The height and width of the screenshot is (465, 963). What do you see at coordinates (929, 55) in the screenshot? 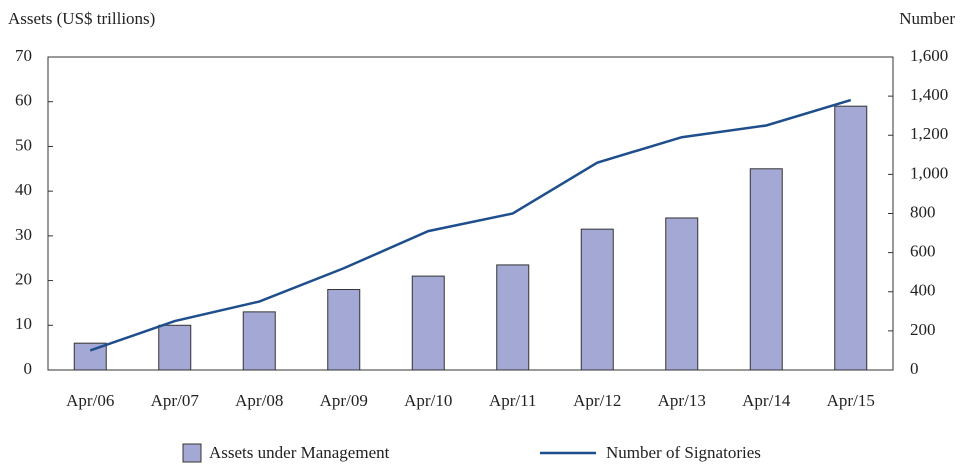
I see `y2-tick-label: 1,600` at bounding box center [929, 55].